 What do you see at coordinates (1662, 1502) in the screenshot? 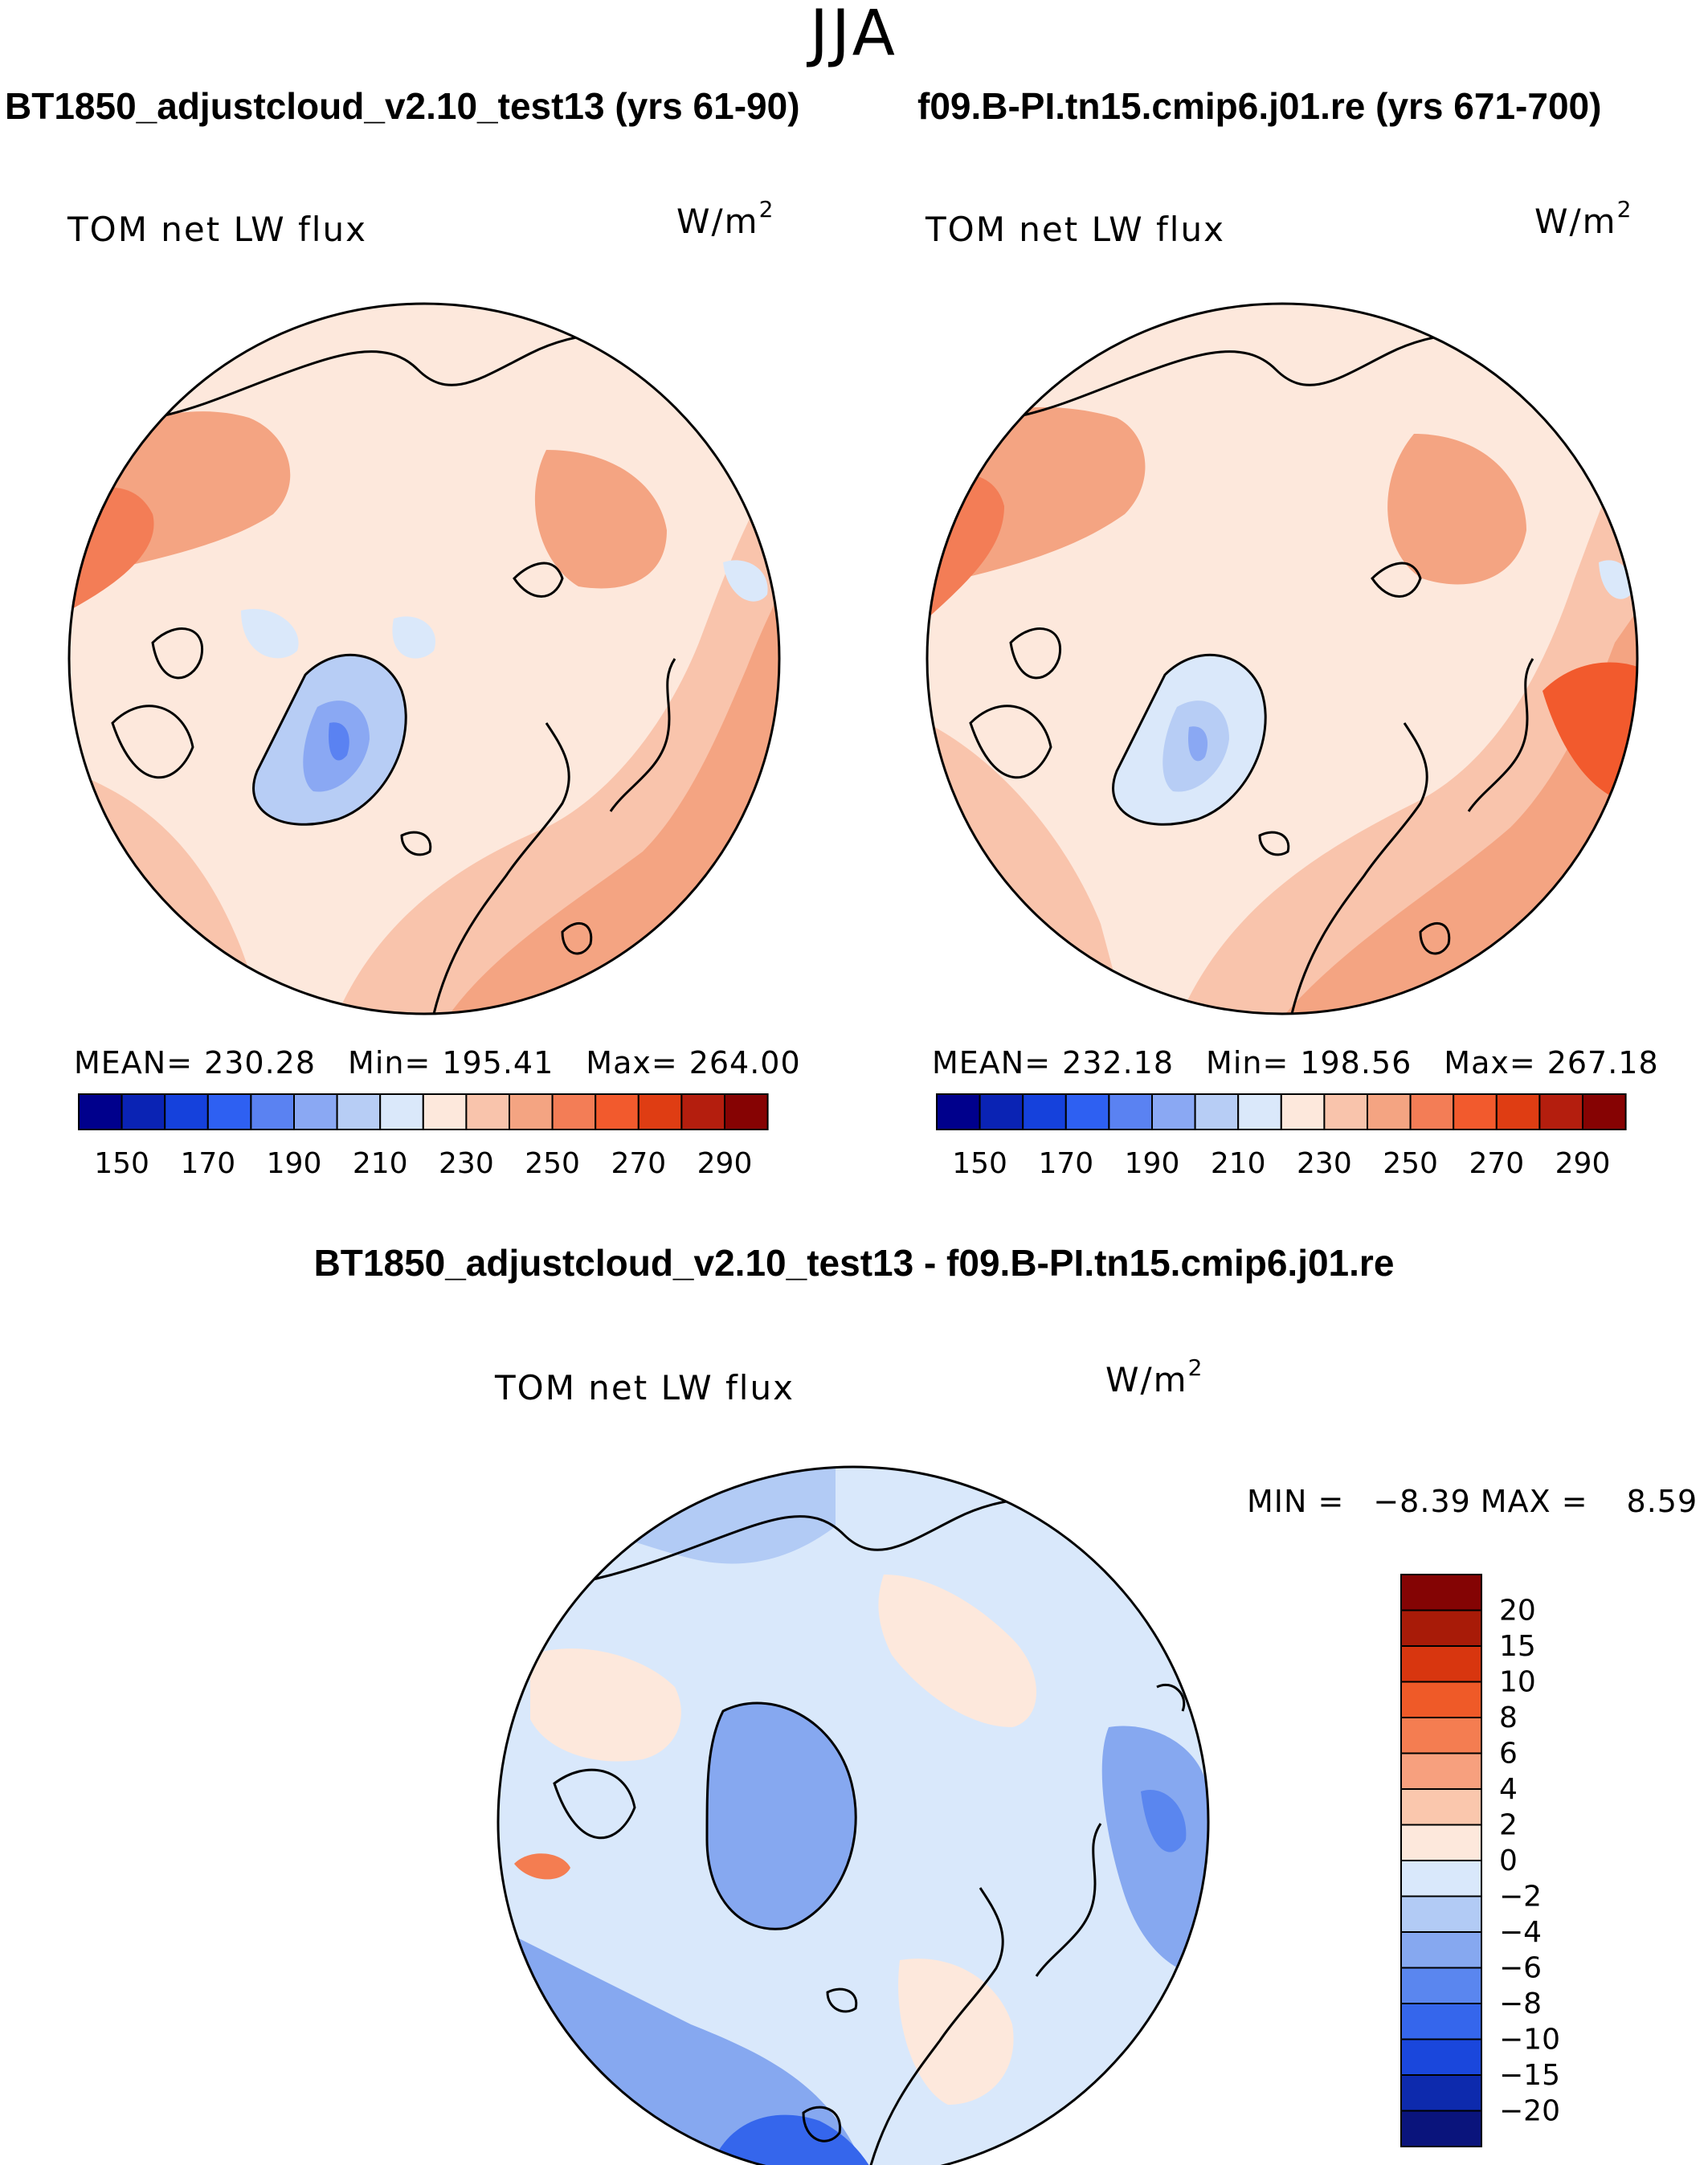
I see `diff-max-value: 8.59` at bounding box center [1662, 1502].